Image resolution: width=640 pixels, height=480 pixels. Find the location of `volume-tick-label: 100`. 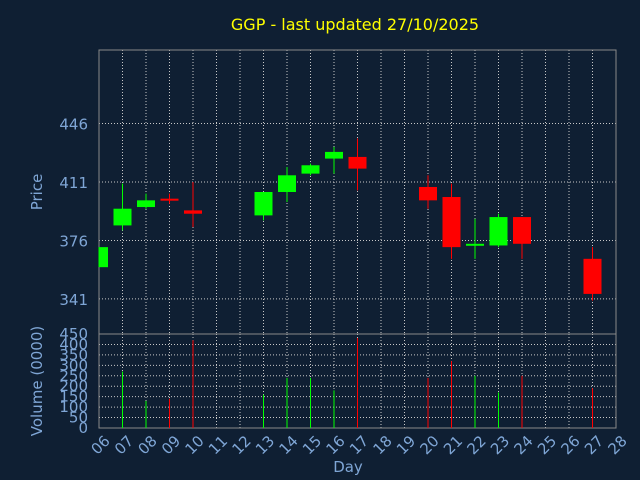

volume-tick-label: 100 is located at coordinates (73, 407).